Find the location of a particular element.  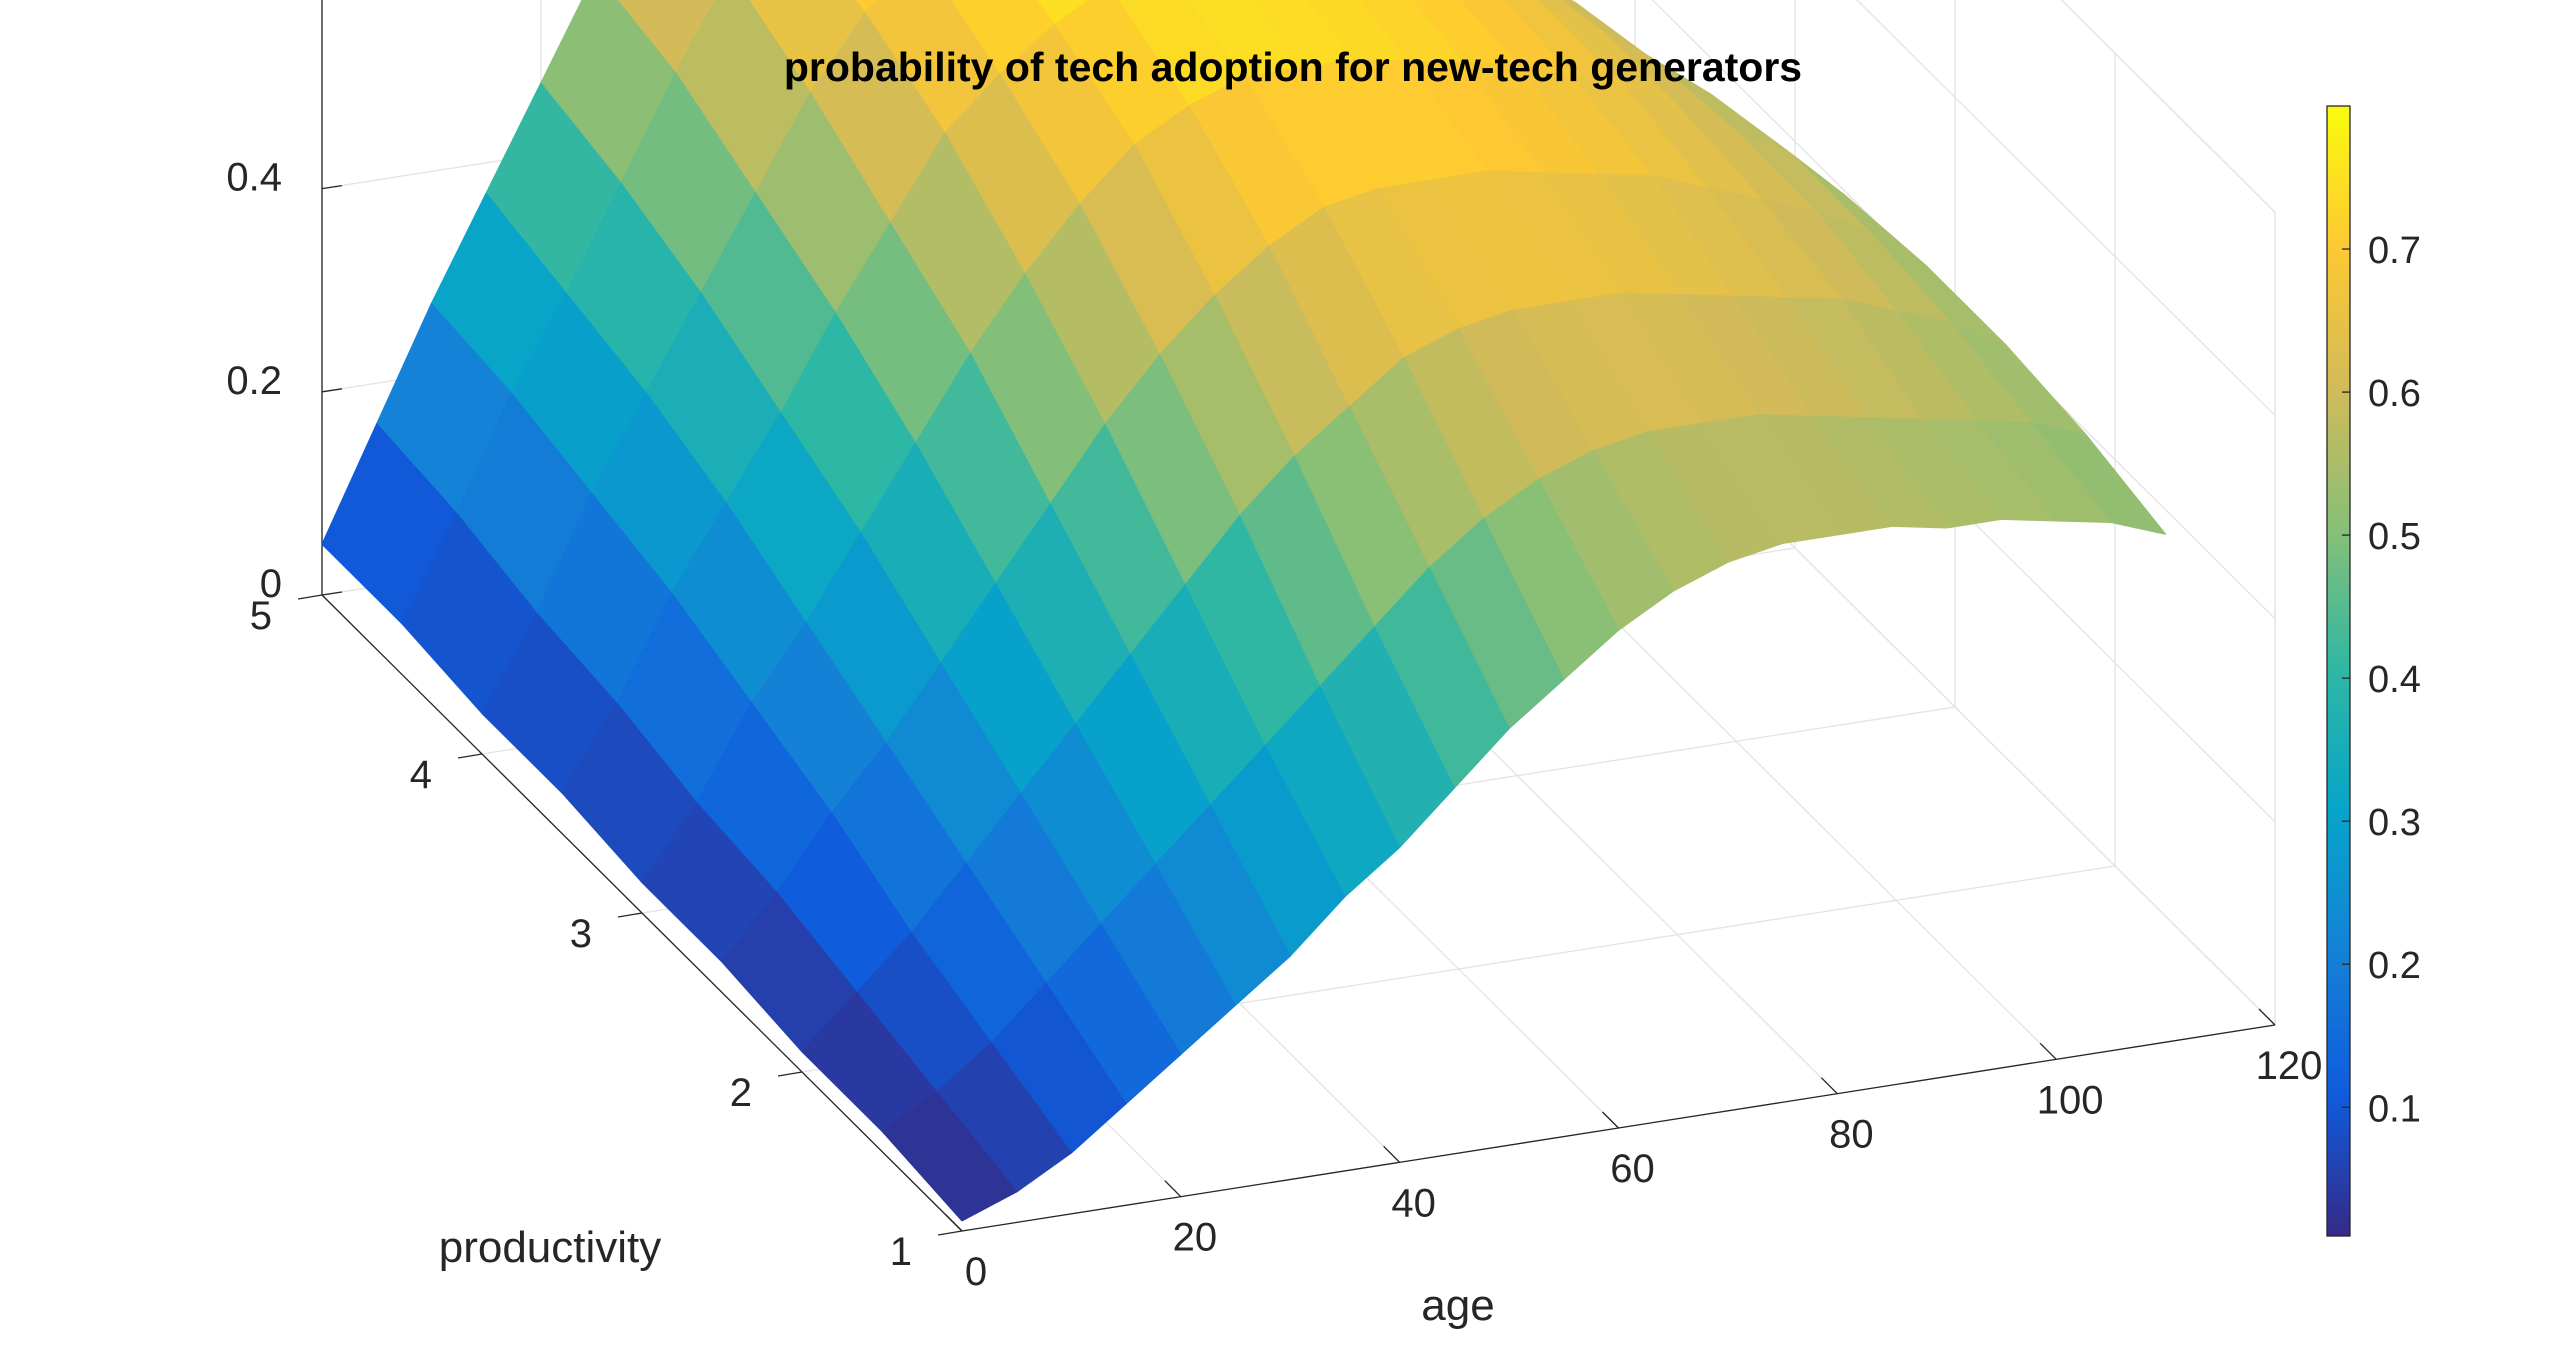

productivity-tick-label: 4 is located at coordinates (421, 775).